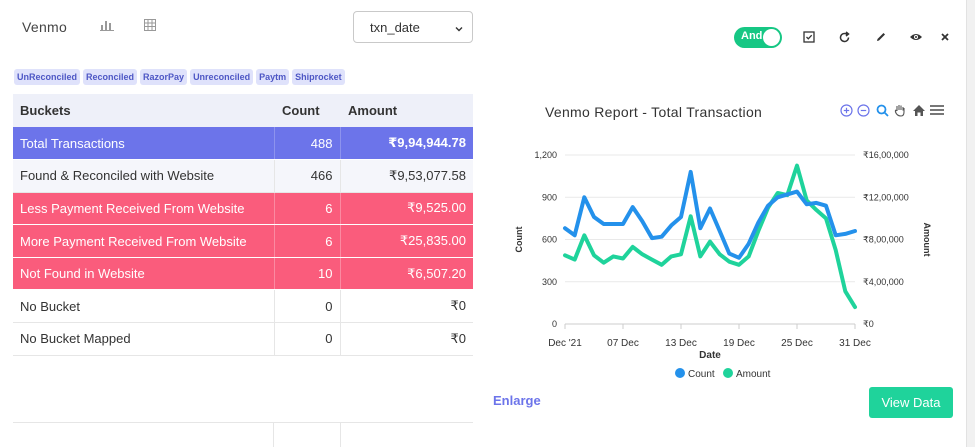 The image size is (975, 447). What do you see at coordinates (728, 373) in the screenshot?
I see `legend-marker-amount` at bounding box center [728, 373].